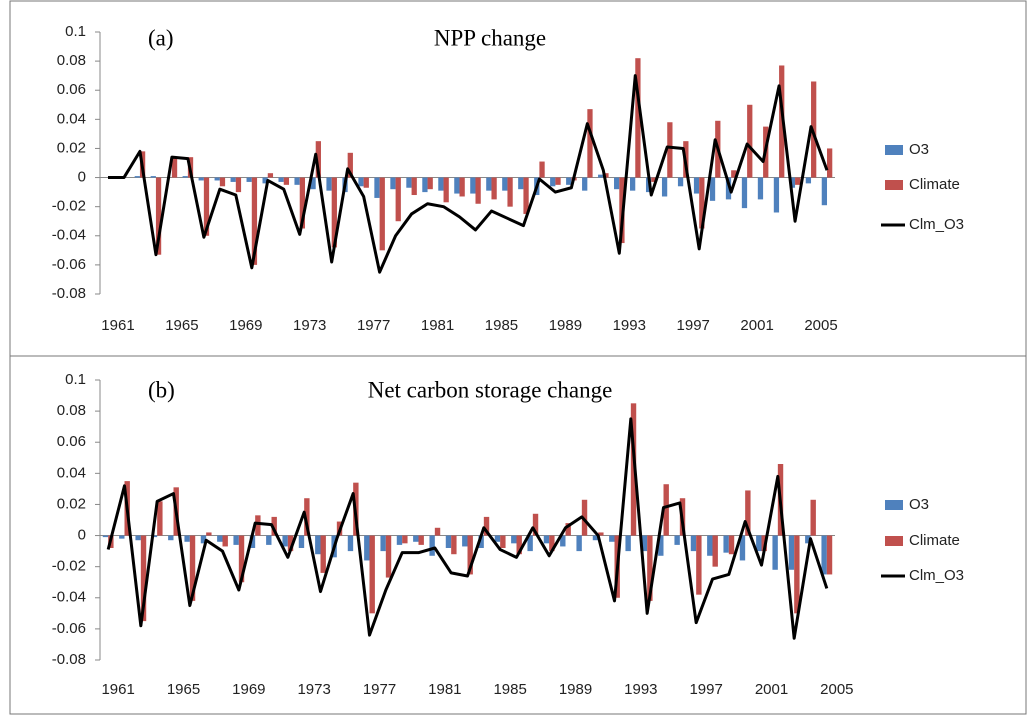  I want to click on y-tick-label: -0.04, so click(69, 235).